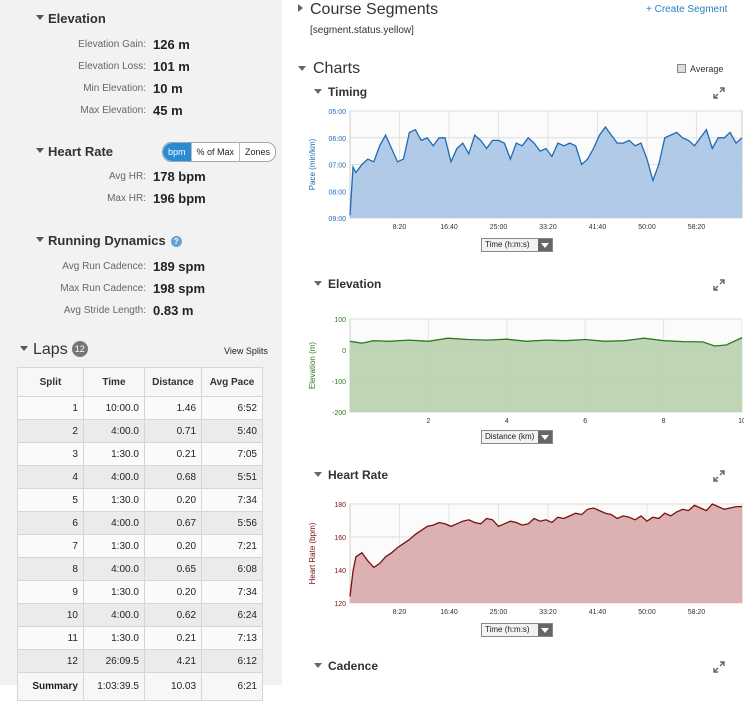 Image resolution: width=744 pixels, height=701 pixels. What do you see at coordinates (548, 227) in the screenshot?
I see `x-tick-label: 33:20` at bounding box center [548, 227].